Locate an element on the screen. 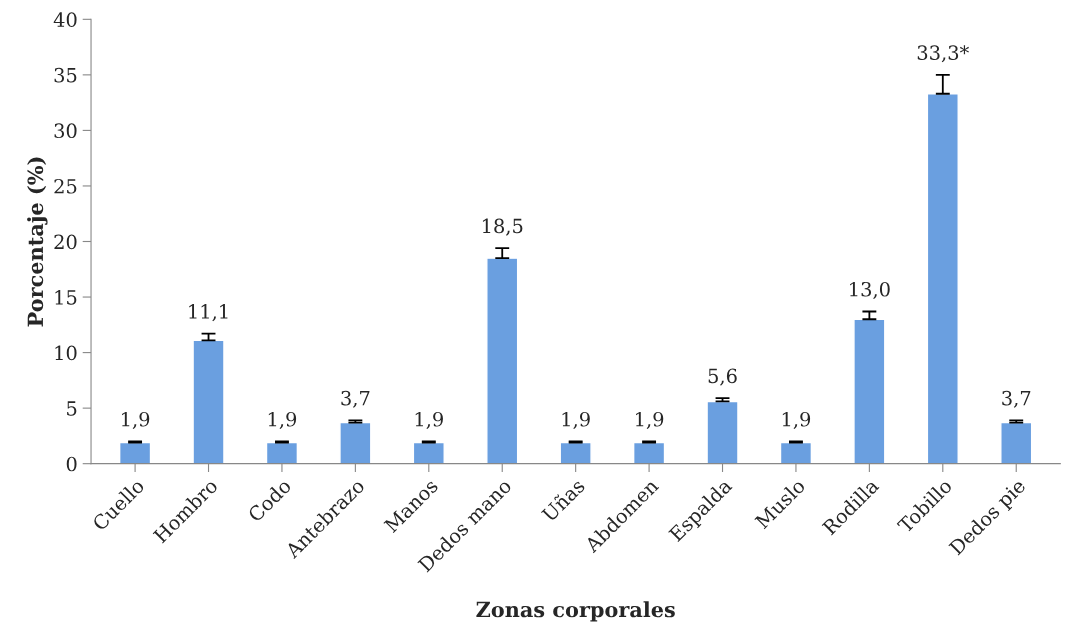  y-tick-label: 40 is located at coordinates (65, 19).